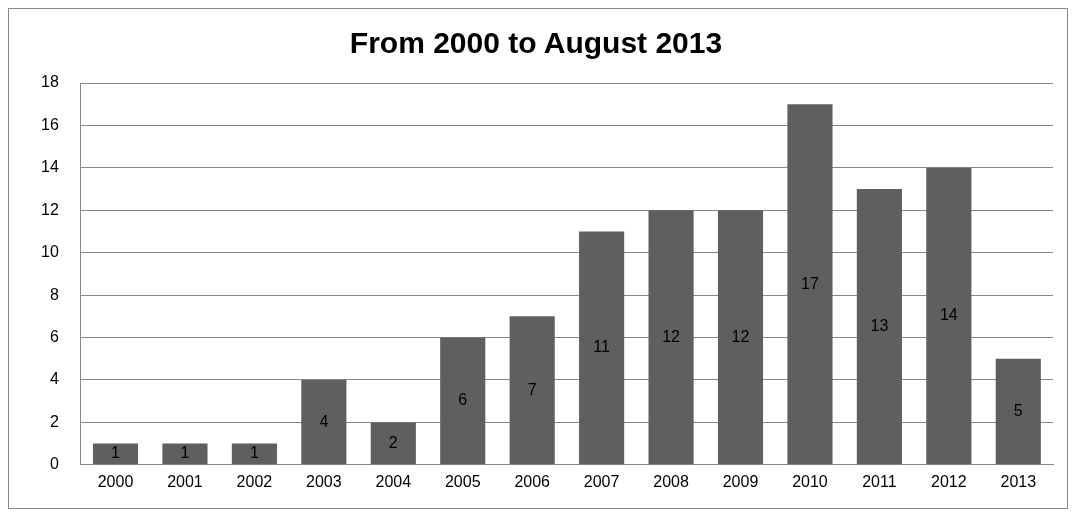 Image resolution: width=1077 pixels, height=517 pixels. I want to click on y-tick-label: 2, so click(54, 421).